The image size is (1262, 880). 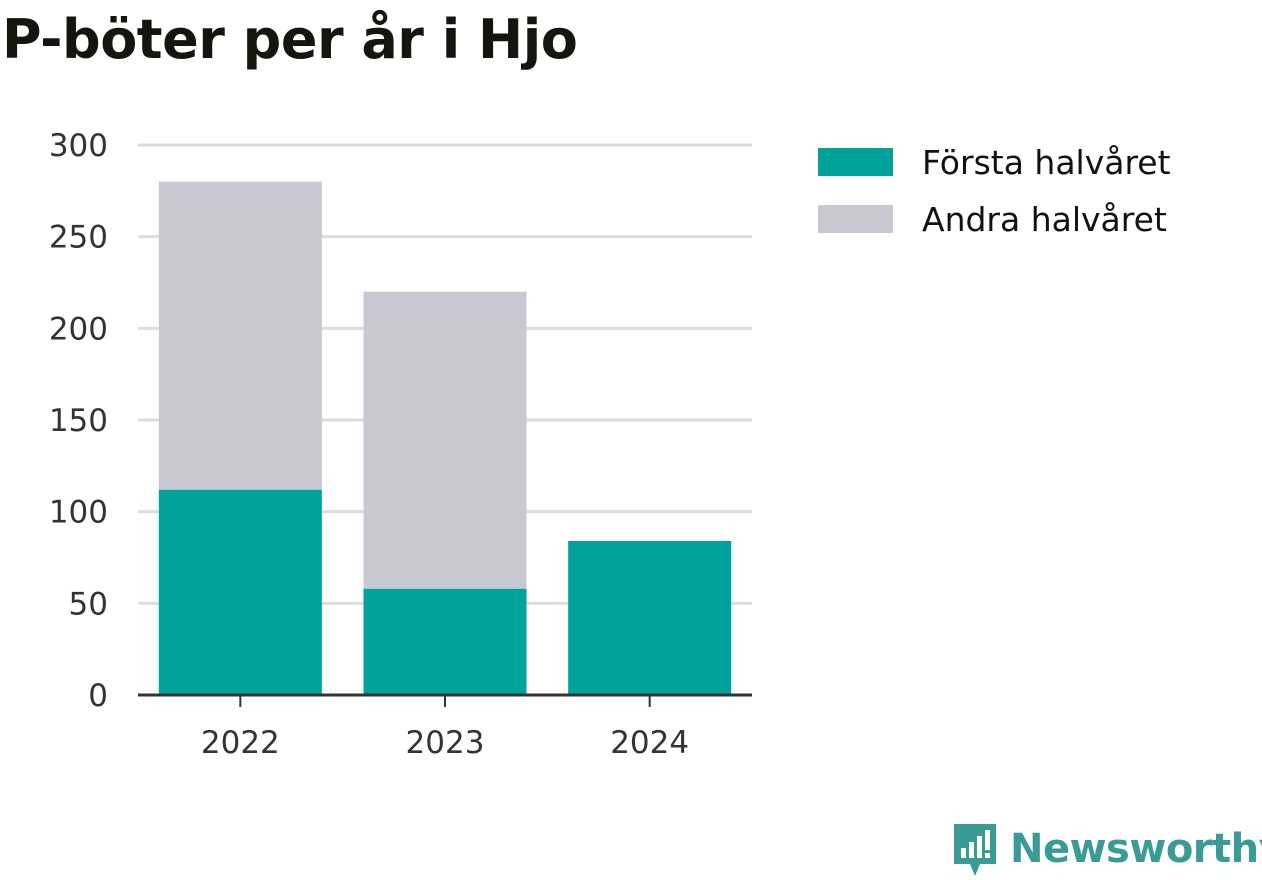 I want to click on x-tick-label: 2024, so click(x=649, y=743).